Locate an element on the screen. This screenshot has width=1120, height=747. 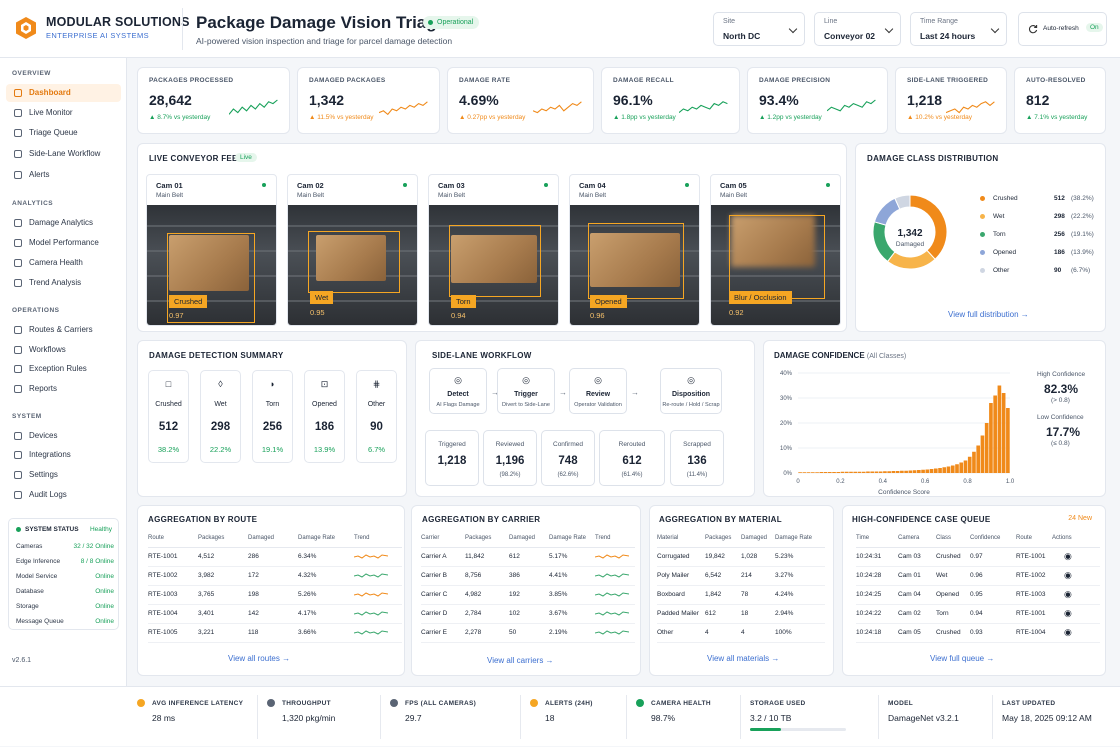
kpi-change-text: 1.2pp vs yesterday is located at coordinates (794, 117).